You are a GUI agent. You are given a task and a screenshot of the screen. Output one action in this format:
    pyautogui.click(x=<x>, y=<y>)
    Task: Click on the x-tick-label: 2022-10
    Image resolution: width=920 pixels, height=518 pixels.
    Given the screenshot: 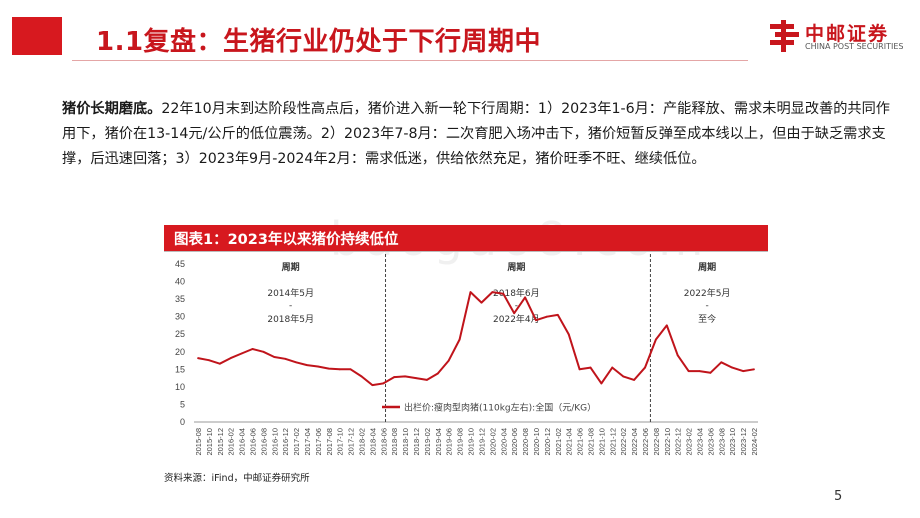 What is the action you would take?
    pyautogui.click(x=667, y=442)
    